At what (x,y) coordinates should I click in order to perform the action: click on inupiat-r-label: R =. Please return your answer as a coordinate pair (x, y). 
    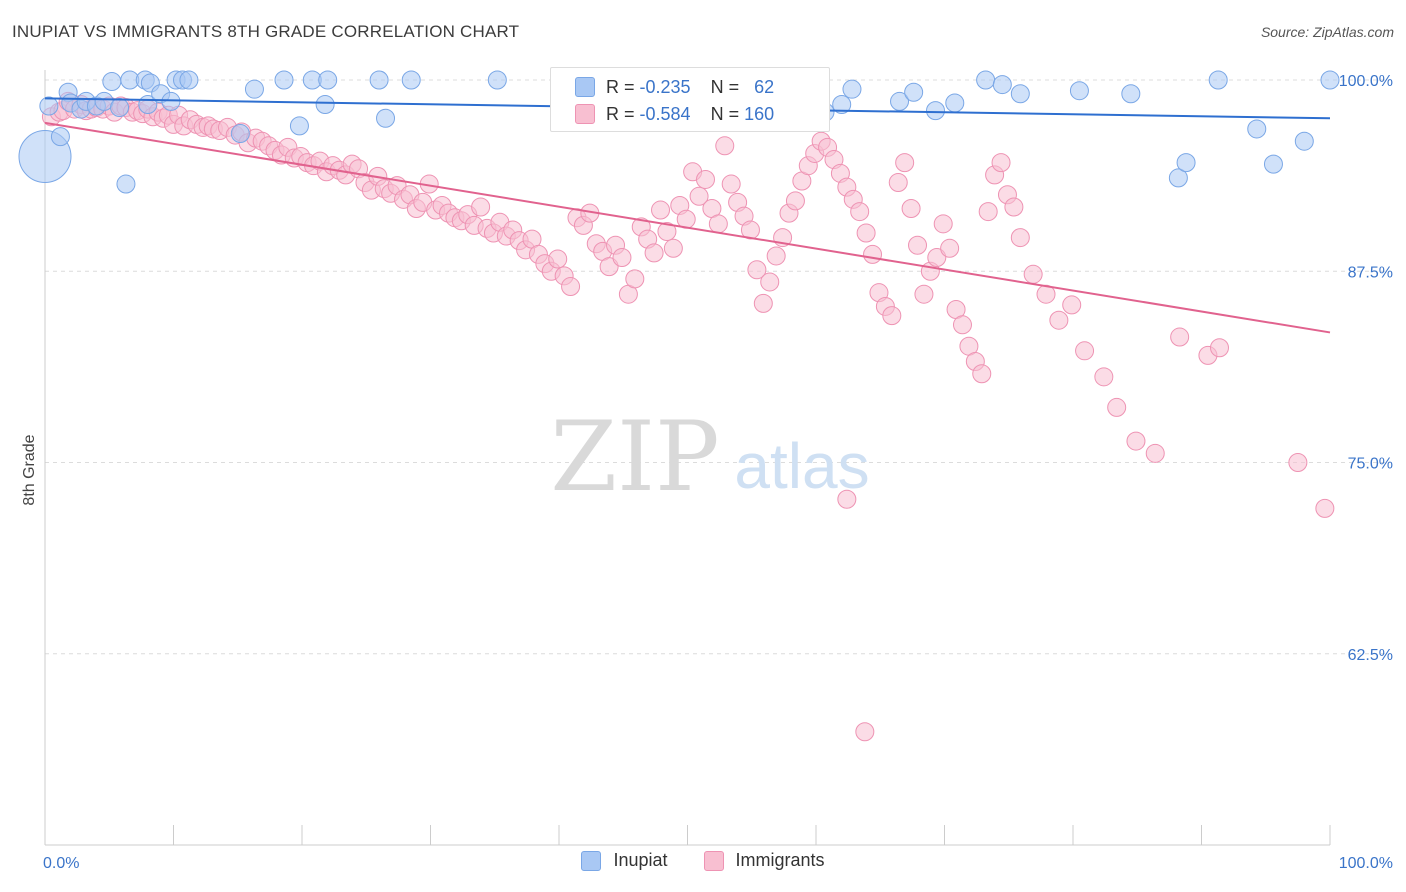
    Looking at the image, I should click on (620, 86).